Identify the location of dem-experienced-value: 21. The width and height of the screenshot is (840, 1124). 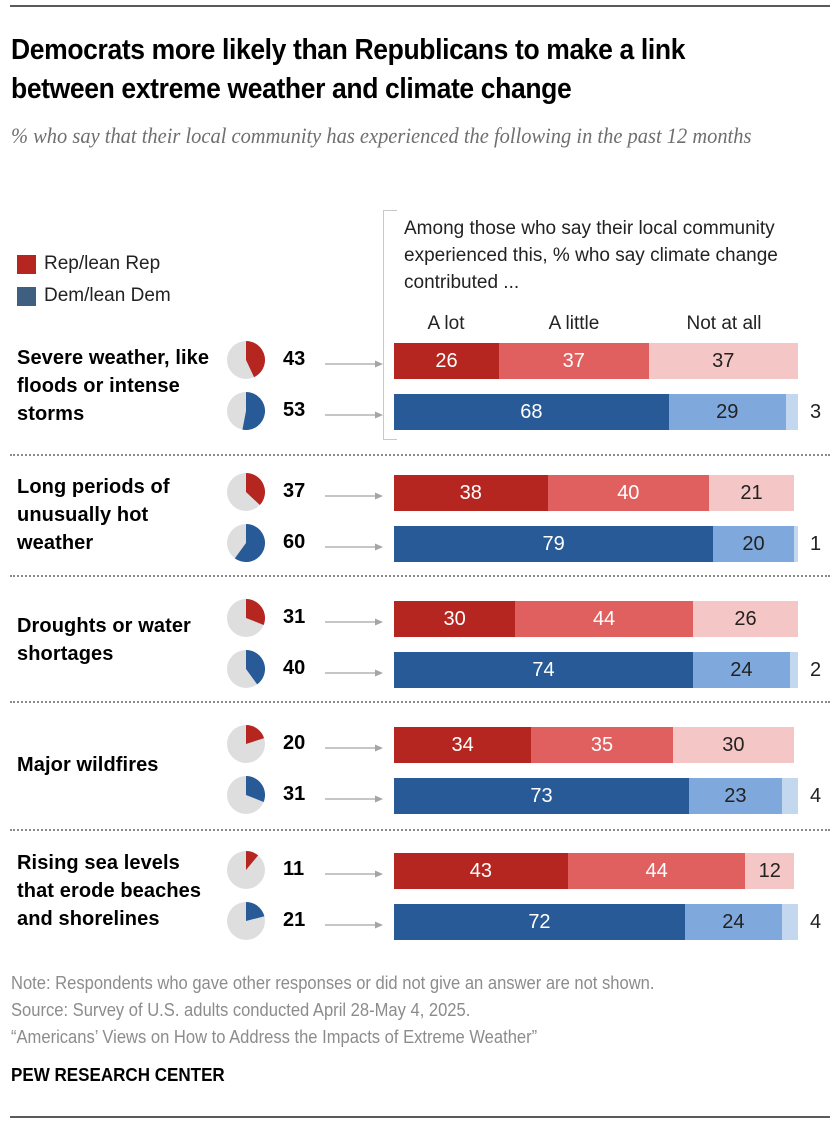
(294, 920).